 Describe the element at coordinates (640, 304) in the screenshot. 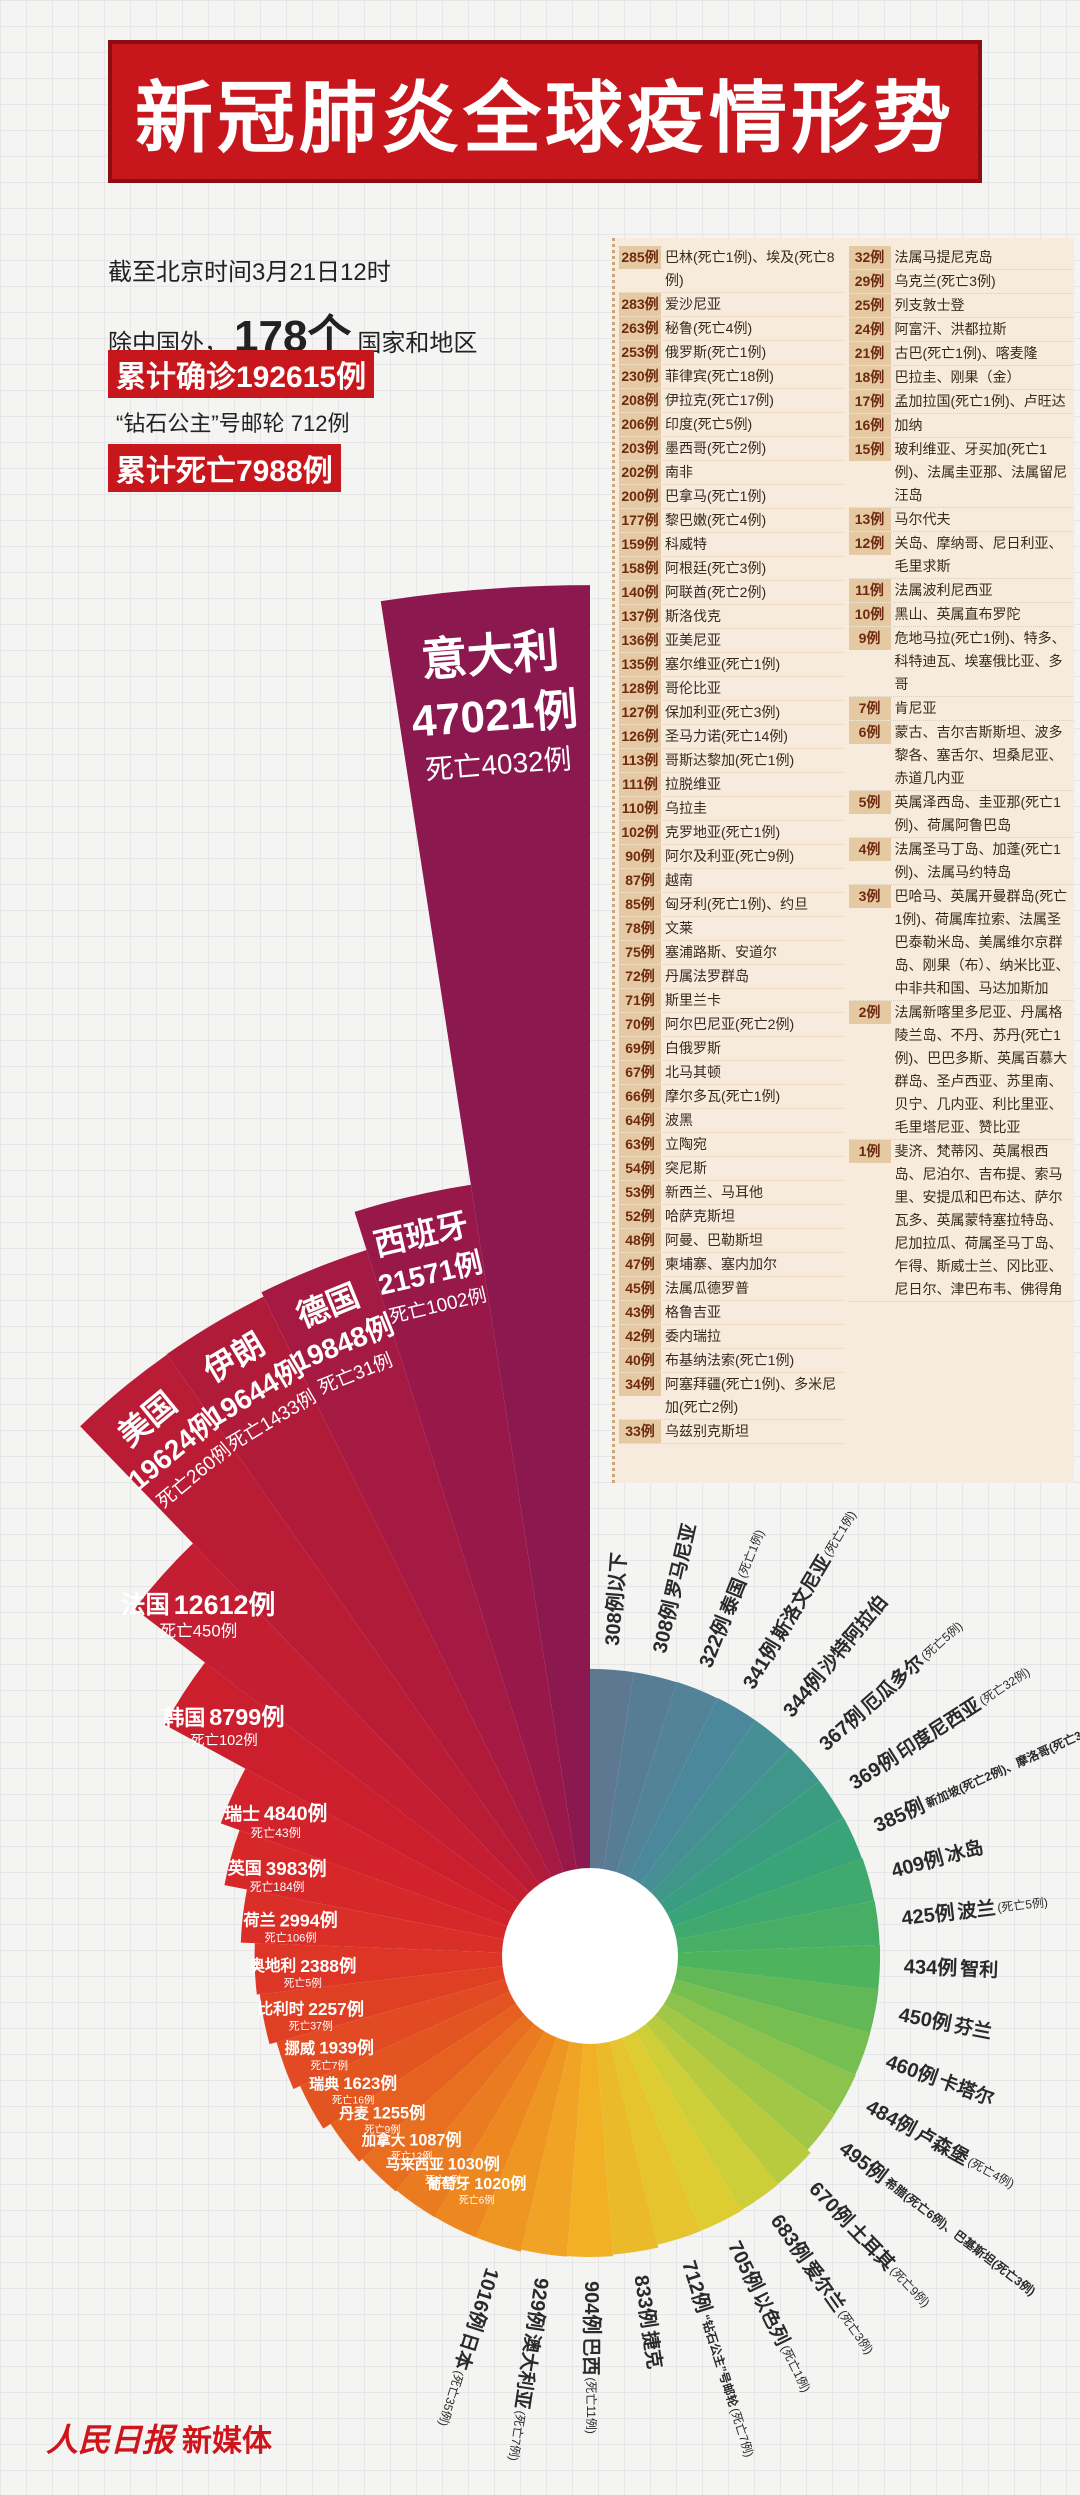

I see `case-count: 283例` at that location.